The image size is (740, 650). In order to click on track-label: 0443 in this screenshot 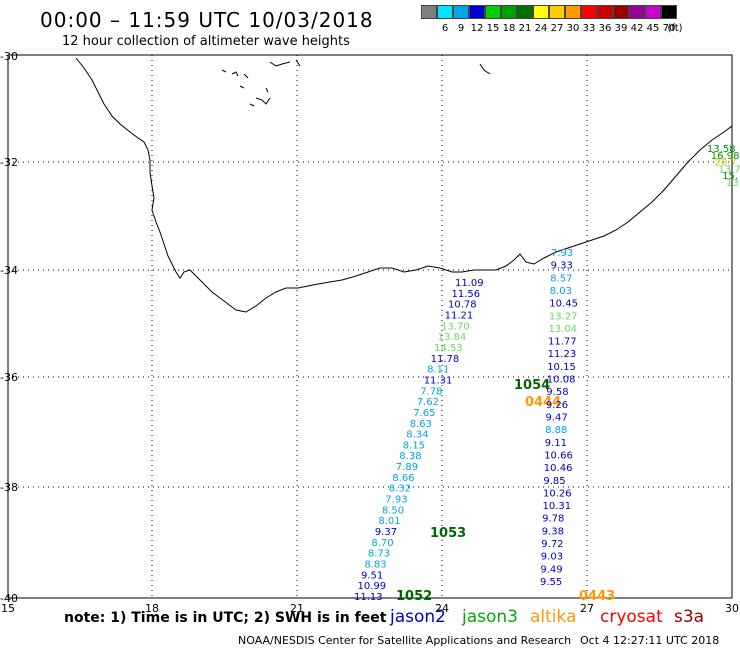, I will do `click(597, 596)`.